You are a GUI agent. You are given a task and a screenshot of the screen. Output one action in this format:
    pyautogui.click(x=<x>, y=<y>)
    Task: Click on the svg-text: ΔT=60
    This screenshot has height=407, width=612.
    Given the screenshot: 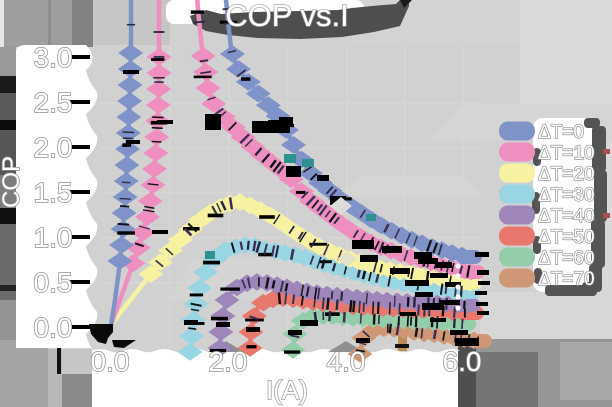 What is the action you would take?
    pyautogui.click(x=566, y=258)
    